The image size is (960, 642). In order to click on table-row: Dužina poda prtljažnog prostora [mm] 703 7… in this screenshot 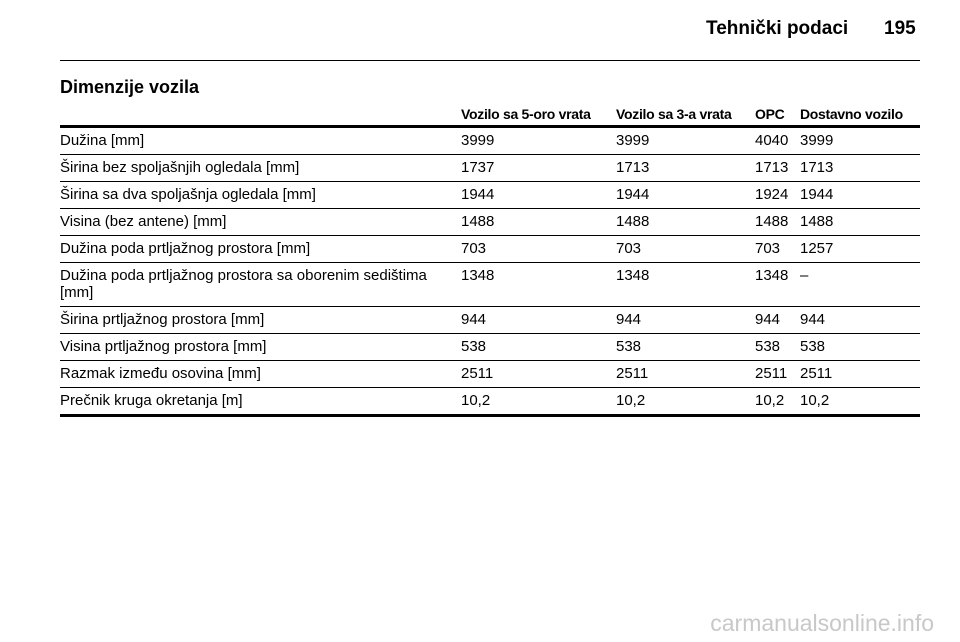, I will do `click(490, 249)`.